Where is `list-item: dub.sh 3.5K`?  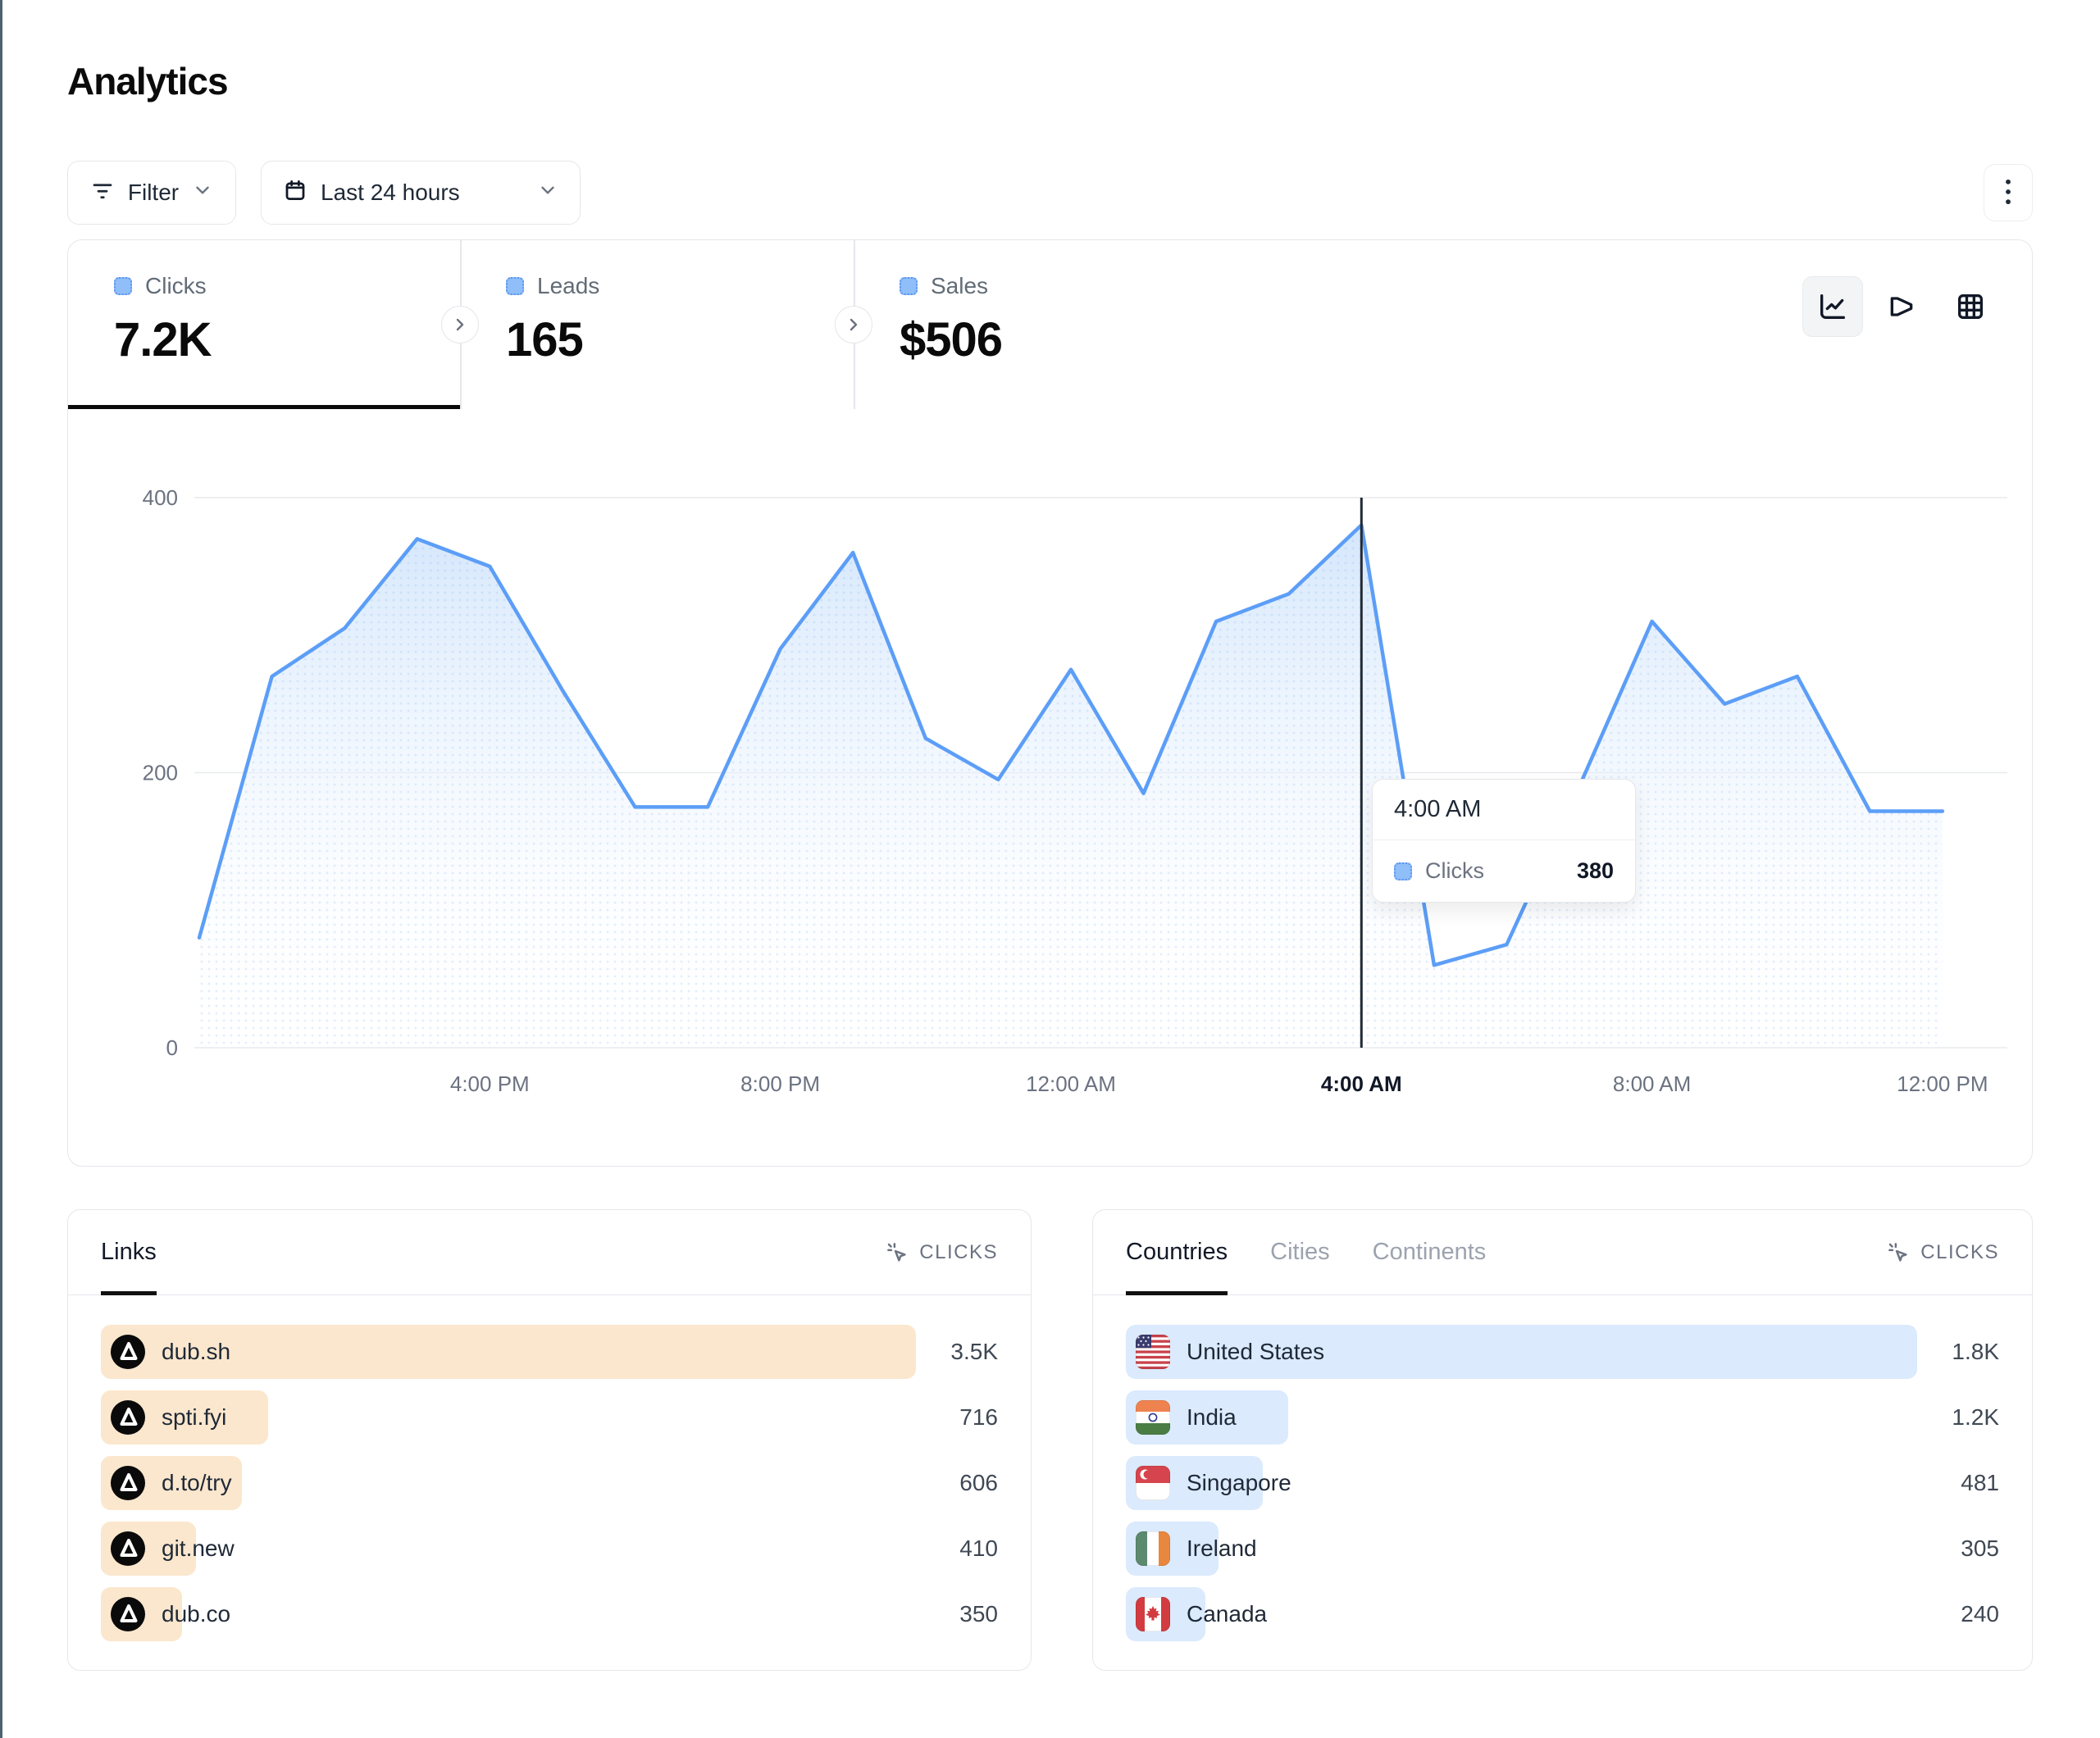 list-item: dub.sh 3.5K is located at coordinates (549, 1352).